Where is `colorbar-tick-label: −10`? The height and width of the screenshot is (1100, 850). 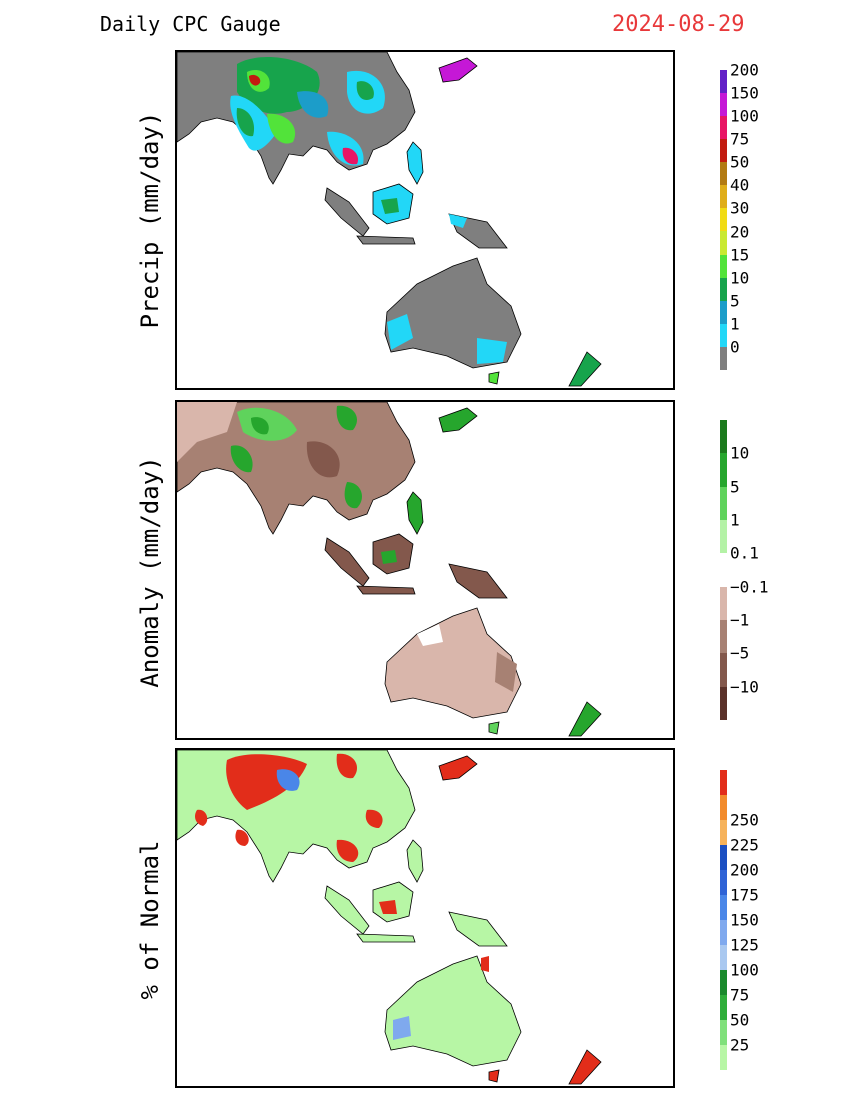
colorbar-tick-label: −10 is located at coordinates (744, 687).